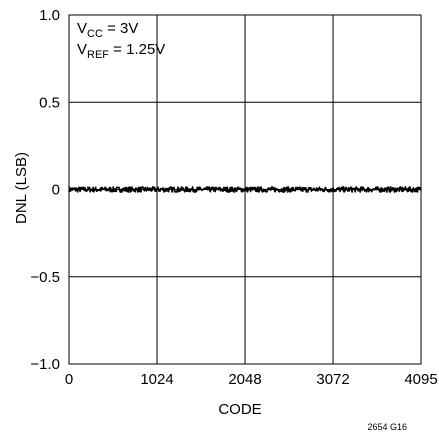 This screenshot has width=439, height=433. I want to click on x-tick-label-4: 4095, so click(420, 379).